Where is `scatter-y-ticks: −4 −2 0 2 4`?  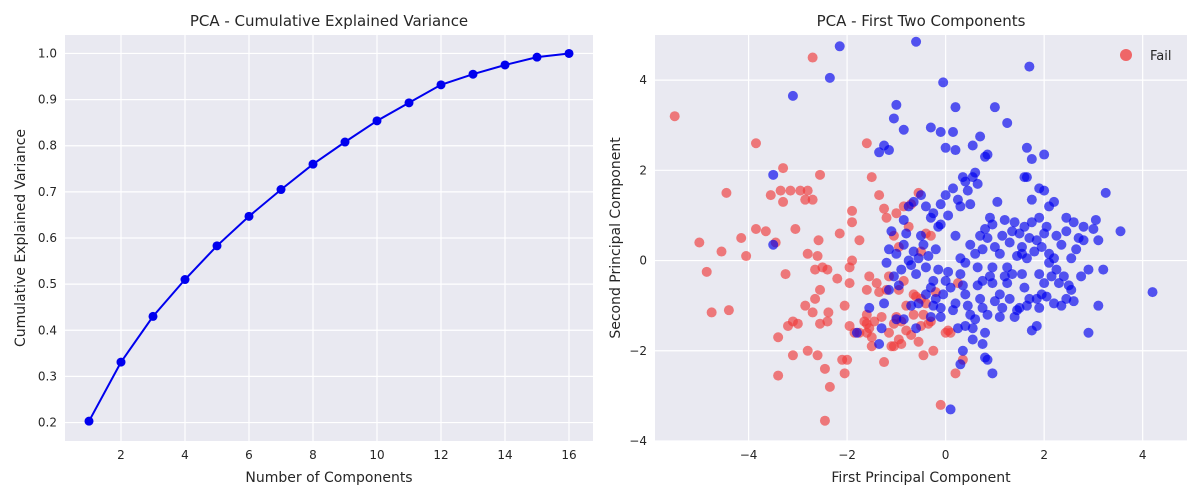 scatter-y-ticks: −4 −2 0 2 4 is located at coordinates (638, 260).